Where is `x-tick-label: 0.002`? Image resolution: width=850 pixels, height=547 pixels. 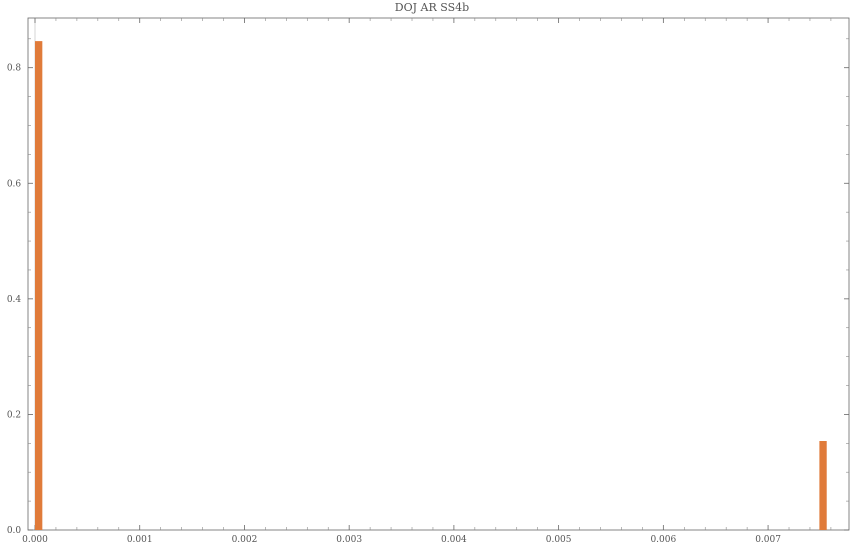 x-tick-label: 0.002 is located at coordinates (245, 540).